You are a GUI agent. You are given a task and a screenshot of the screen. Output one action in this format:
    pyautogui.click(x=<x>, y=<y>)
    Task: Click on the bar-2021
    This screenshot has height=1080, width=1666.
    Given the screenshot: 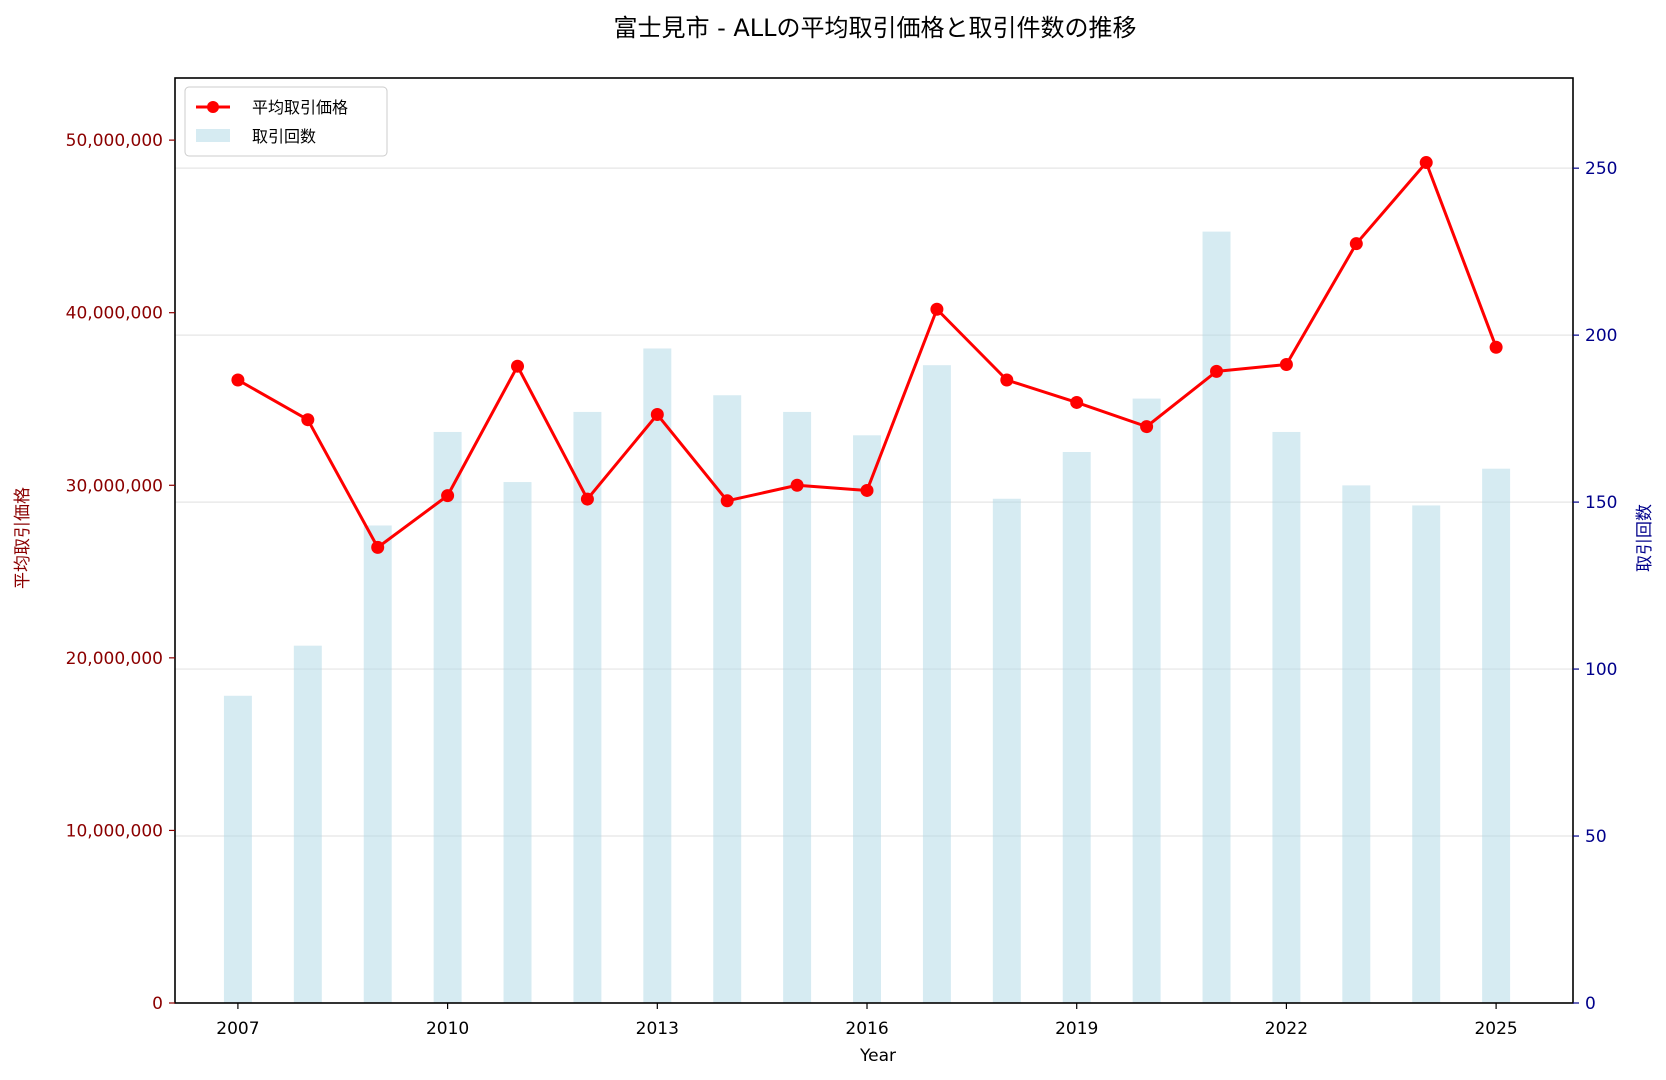 What is the action you would take?
    pyautogui.click(x=1216, y=617)
    